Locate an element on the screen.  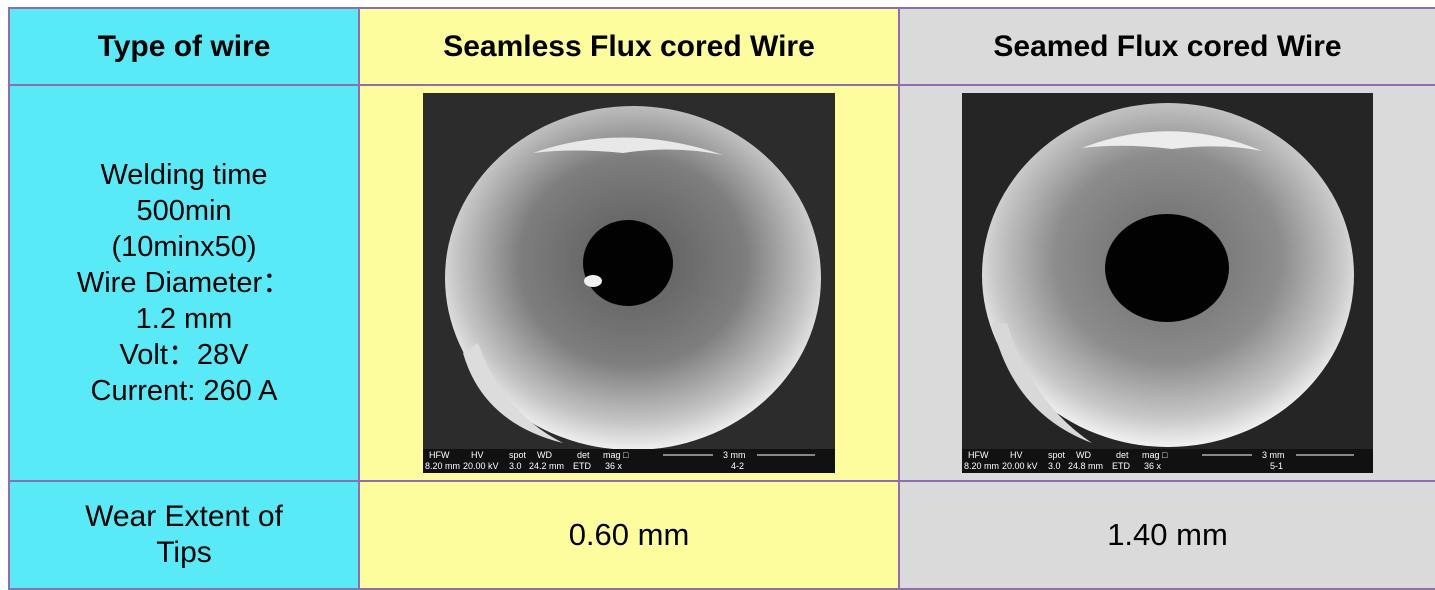
condition-line-diameter-label: Wire Diameter： is located at coordinates (184, 282).